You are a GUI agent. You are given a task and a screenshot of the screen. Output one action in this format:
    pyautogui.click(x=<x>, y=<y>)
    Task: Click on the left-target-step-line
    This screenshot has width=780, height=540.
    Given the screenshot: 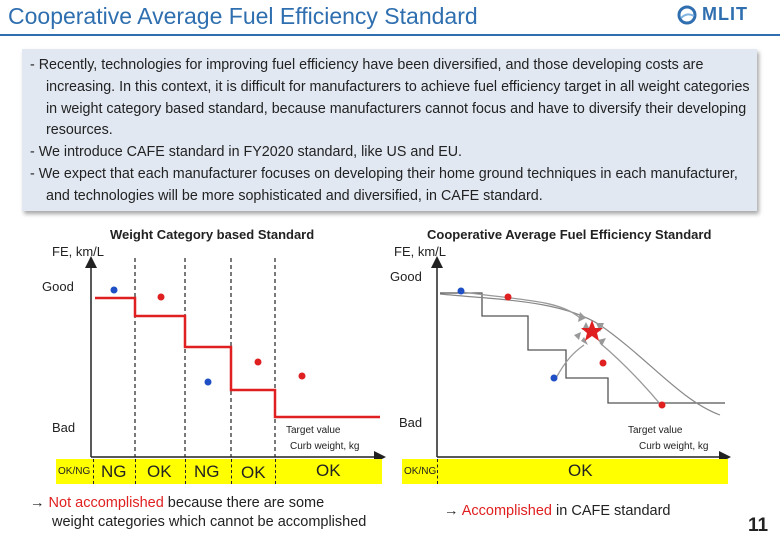 What is the action you would take?
    pyautogui.click(x=237, y=357)
    